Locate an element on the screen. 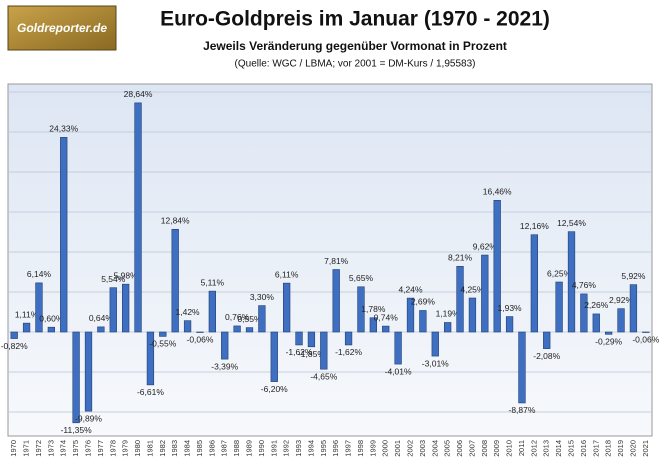  x-tick-label: 1983 is located at coordinates (174, 448).